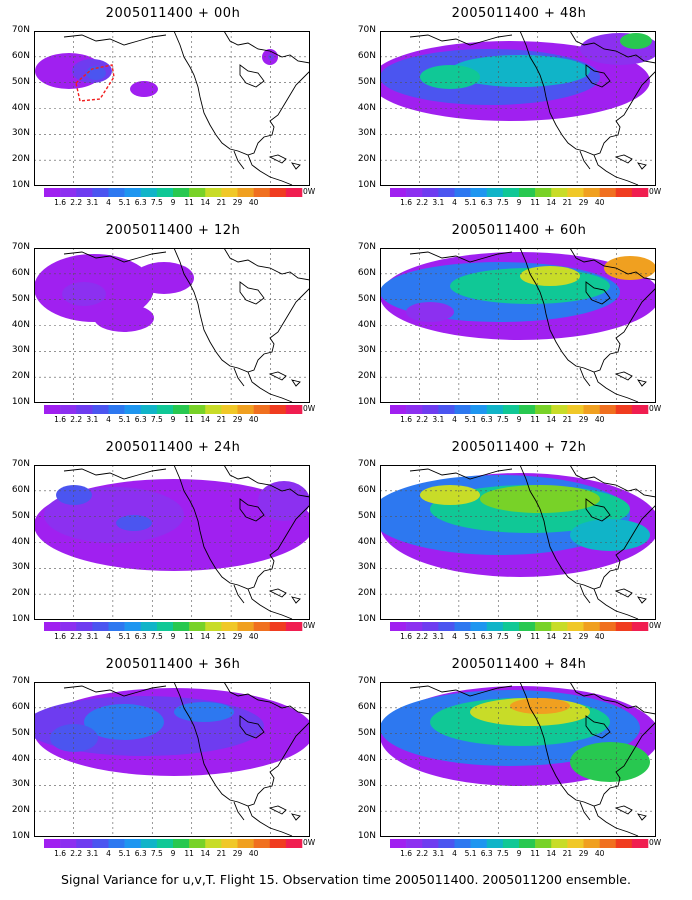 The height and width of the screenshot is (900, 692). What do you see at coordinates (20, 706) in the screenshot?
I see `lat-label: 60N` at bounding box center [20, 706].